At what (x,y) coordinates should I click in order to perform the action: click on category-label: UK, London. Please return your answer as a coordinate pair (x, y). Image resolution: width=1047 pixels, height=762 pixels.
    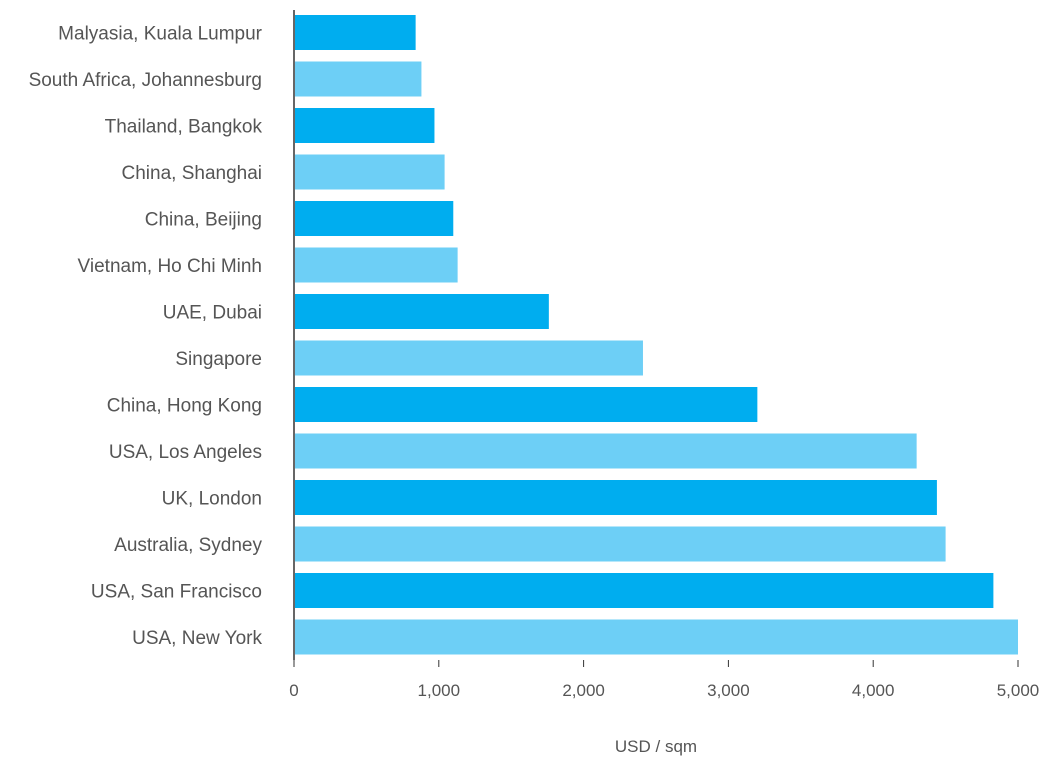
    Looking at the image, I should click on (212, 499).